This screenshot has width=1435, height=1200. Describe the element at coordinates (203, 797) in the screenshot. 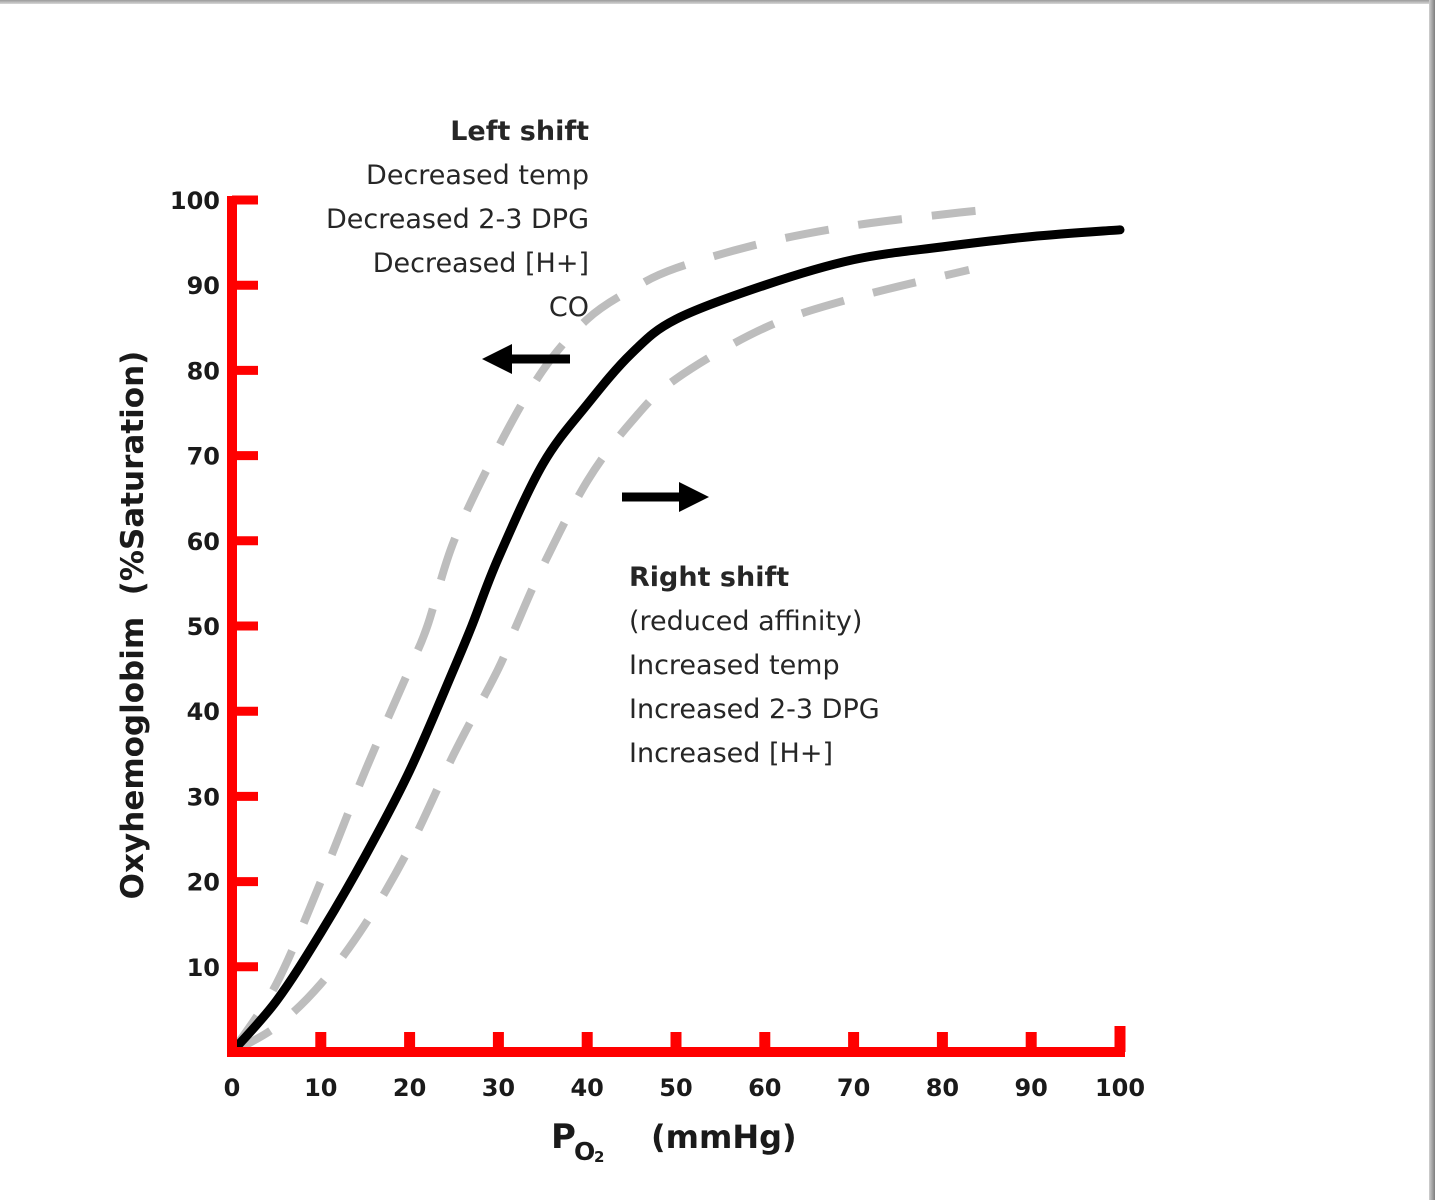

I see `y-tick-label: 30` at that location.